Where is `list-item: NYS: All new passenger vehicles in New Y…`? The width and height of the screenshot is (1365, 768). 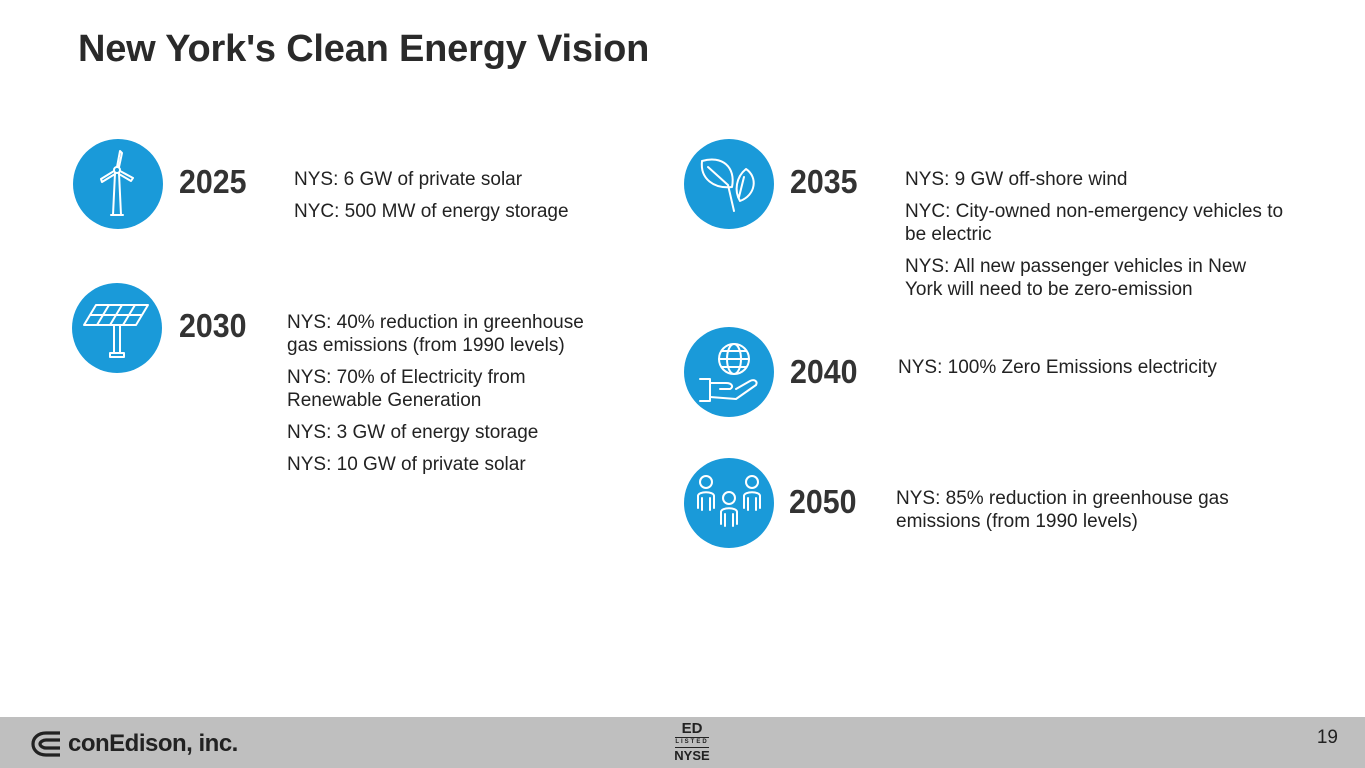
list-item: NYS: All new passenger vehicles in New Y… is located at coordinates (1076, 278).